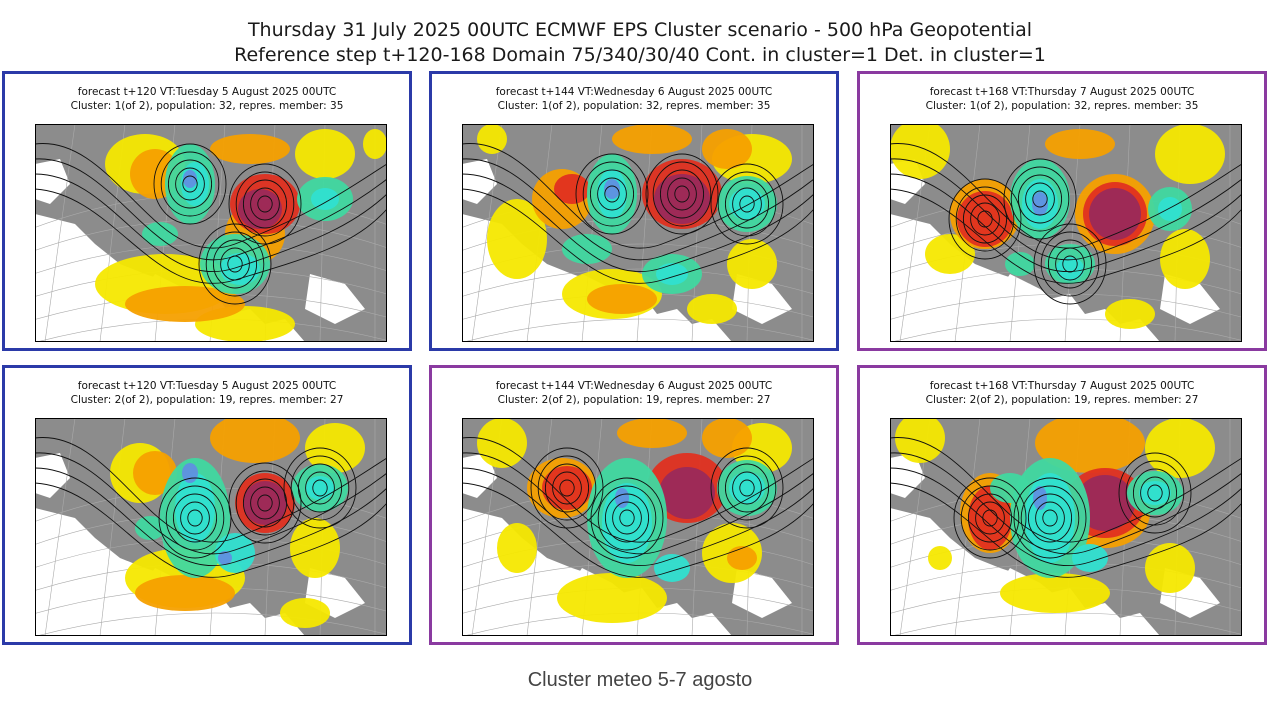 This screenshot has height=701, width=1280. I want to click on sea-black, so click(762, 593).